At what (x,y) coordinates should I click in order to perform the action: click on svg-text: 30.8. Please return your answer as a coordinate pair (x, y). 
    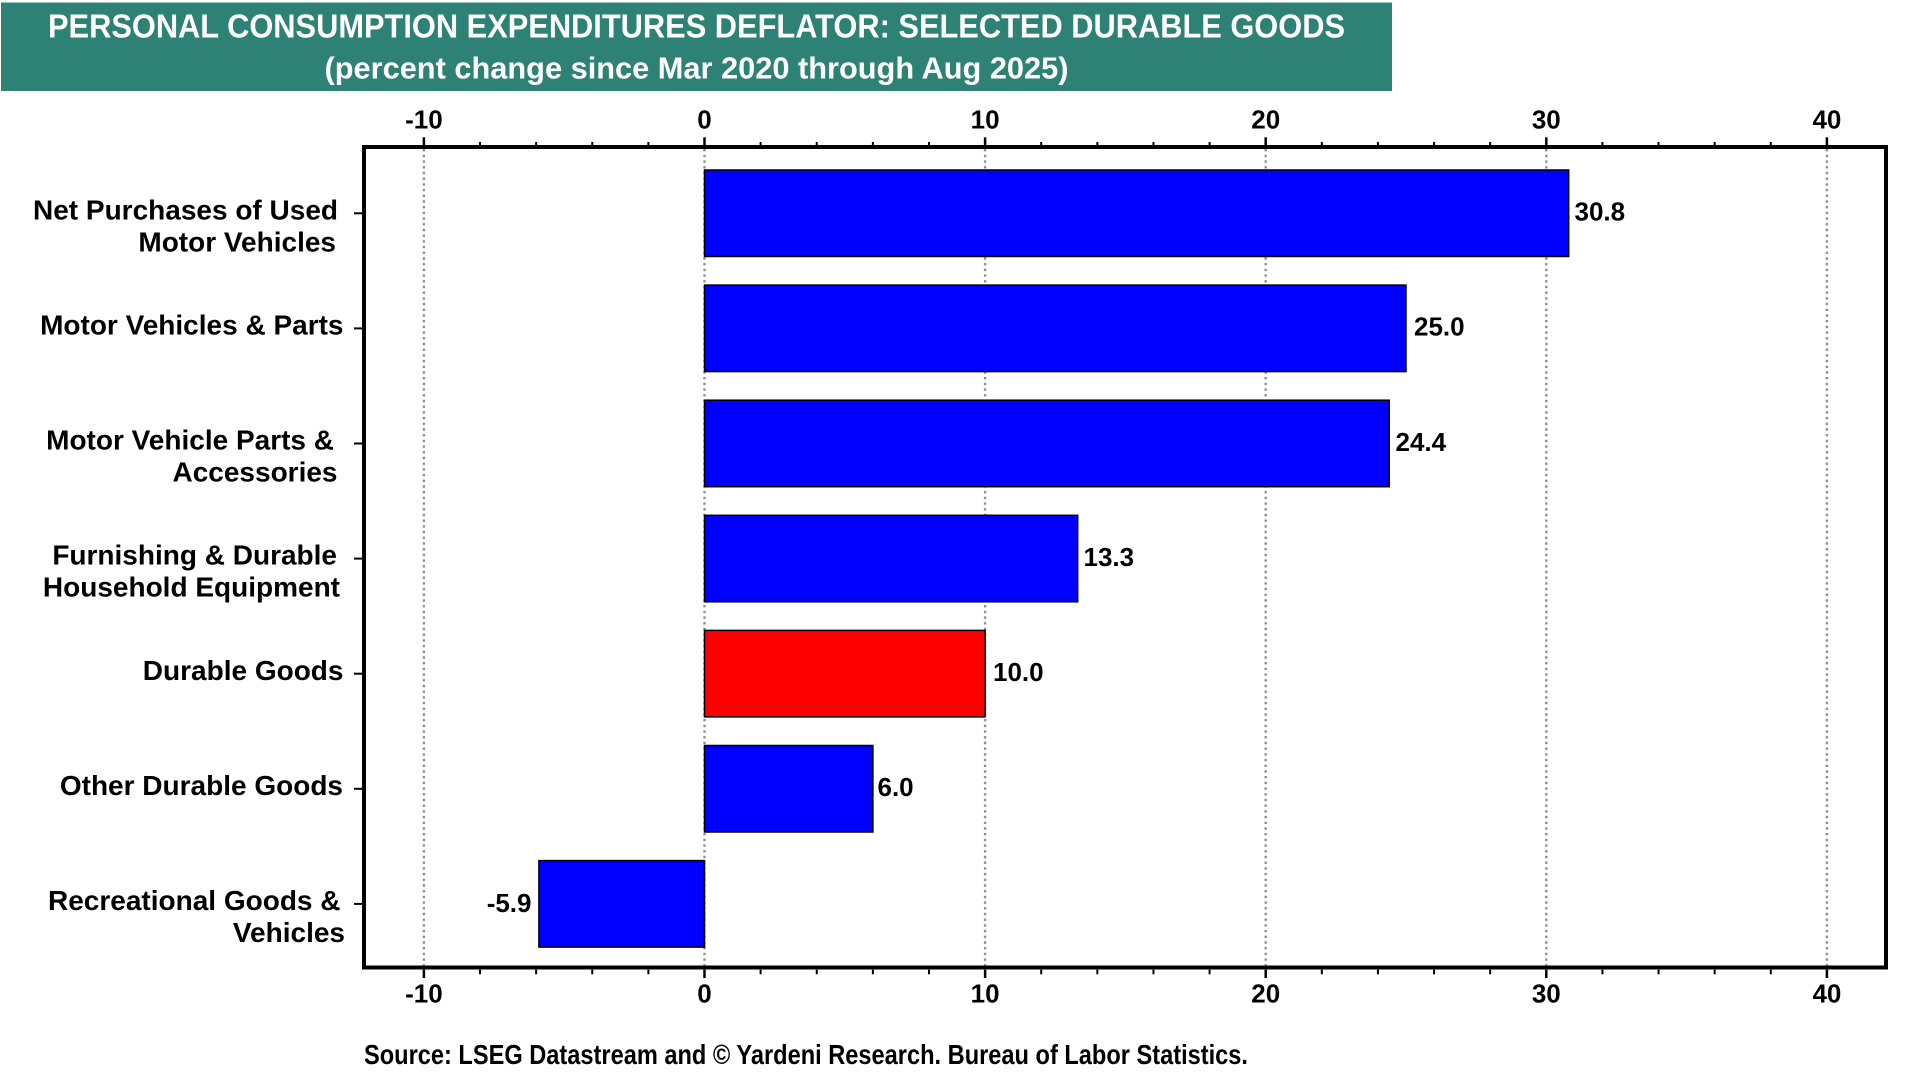
    Looking at the image, I should click on (1600, 212).